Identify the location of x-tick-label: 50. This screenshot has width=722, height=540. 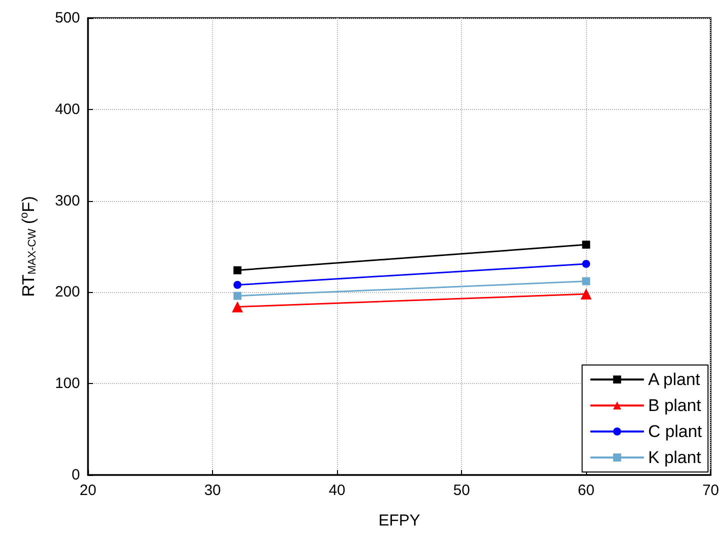
(461, 490).